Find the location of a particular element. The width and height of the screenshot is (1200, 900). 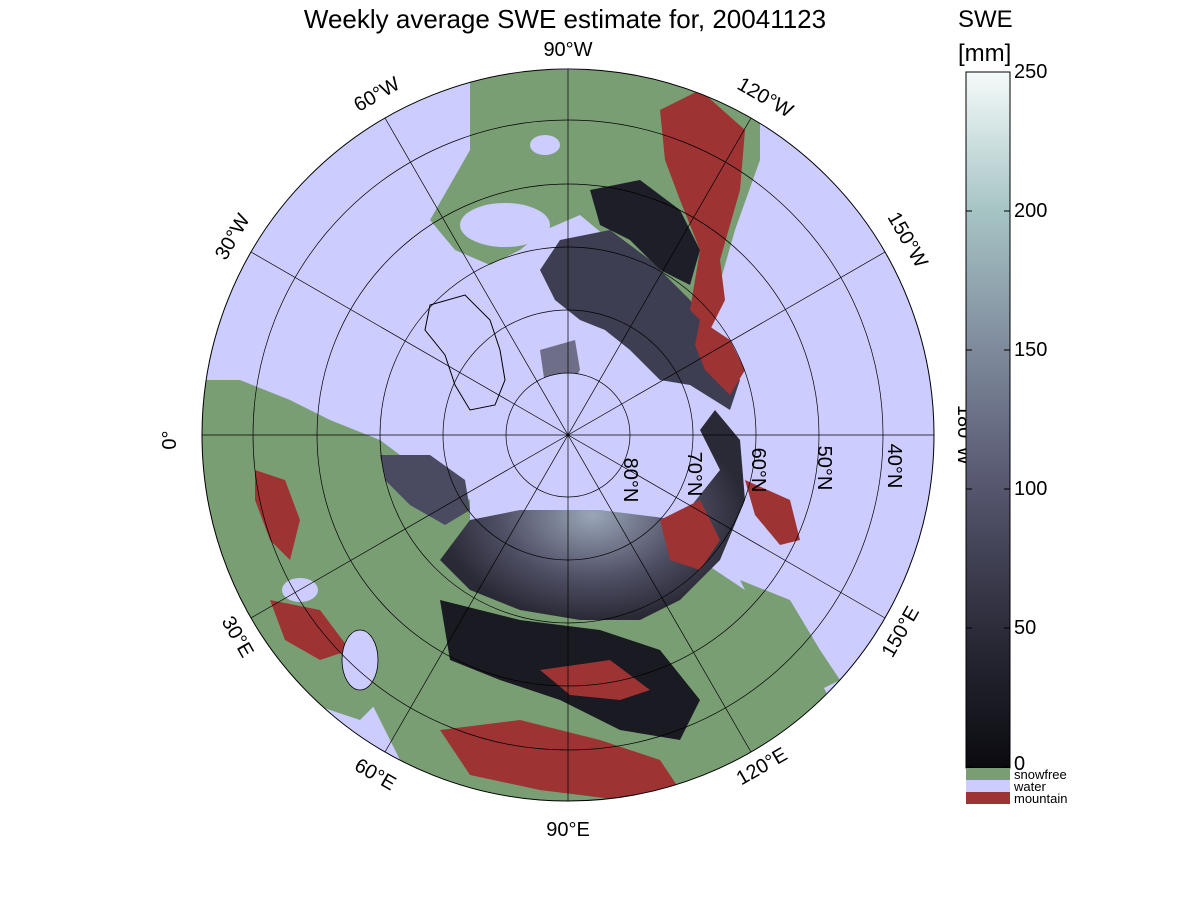

colorbar-title-line1: SWE is located at coordinates (985, 19).